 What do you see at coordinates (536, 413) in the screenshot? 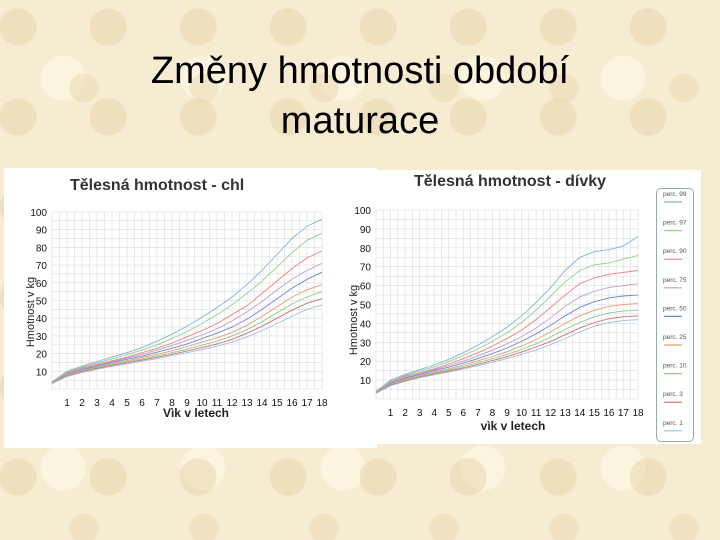
I see `girls-x-tick-label: 11` at bounding box center [536, 413].